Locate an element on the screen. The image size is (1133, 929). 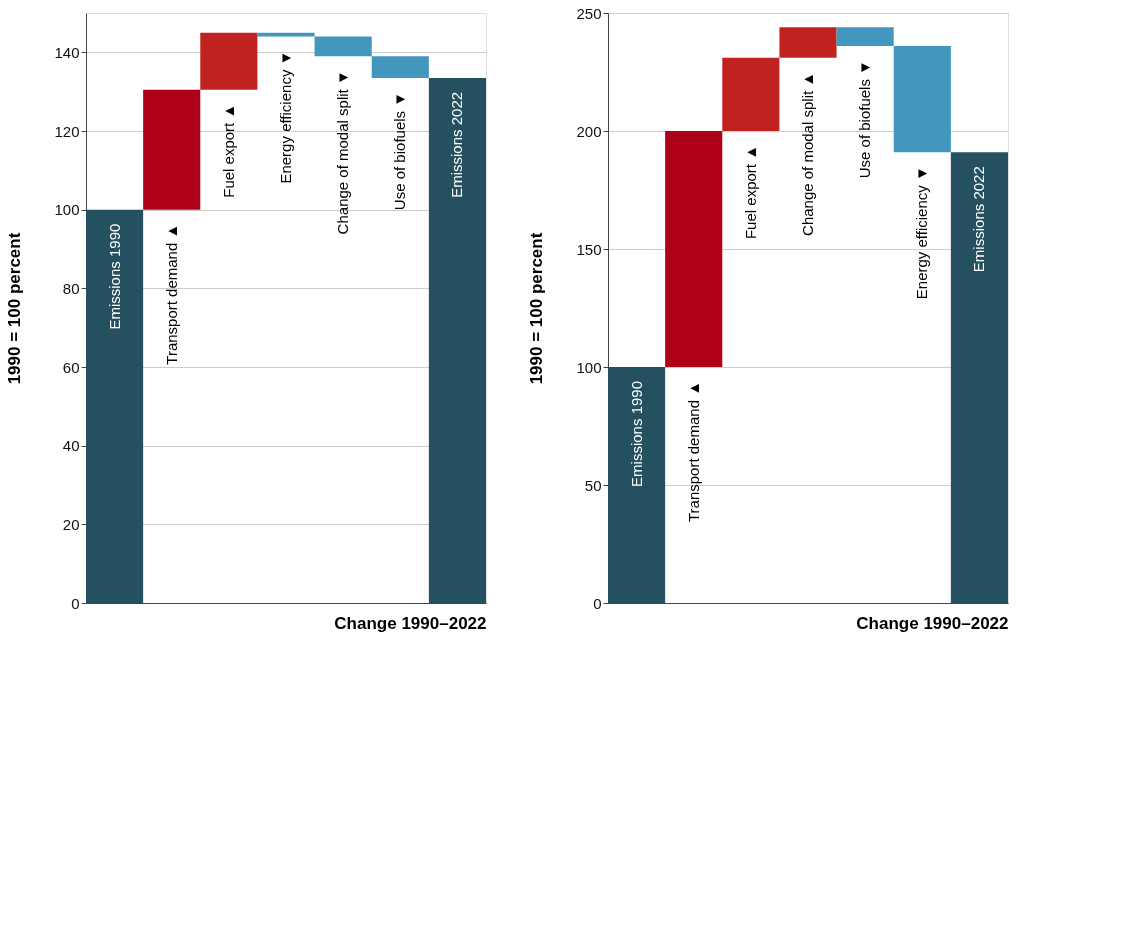
y-tick-label: 250 is located at coordinates (589, 13).